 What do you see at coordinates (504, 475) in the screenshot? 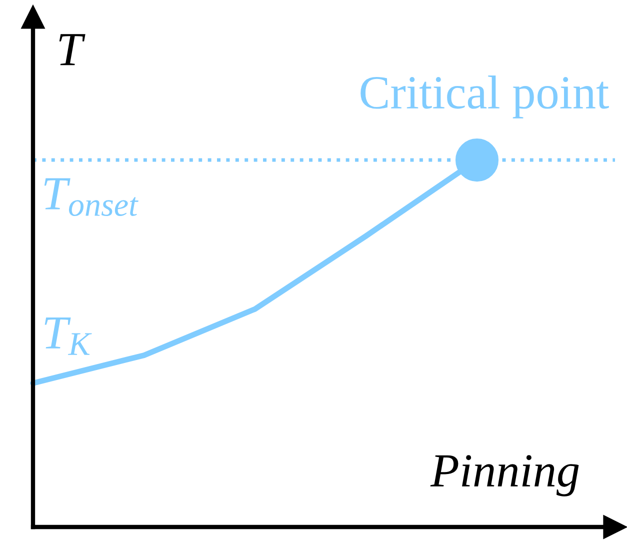
I see `x-axis-title: Pinning` at bounding box center [504, 475].